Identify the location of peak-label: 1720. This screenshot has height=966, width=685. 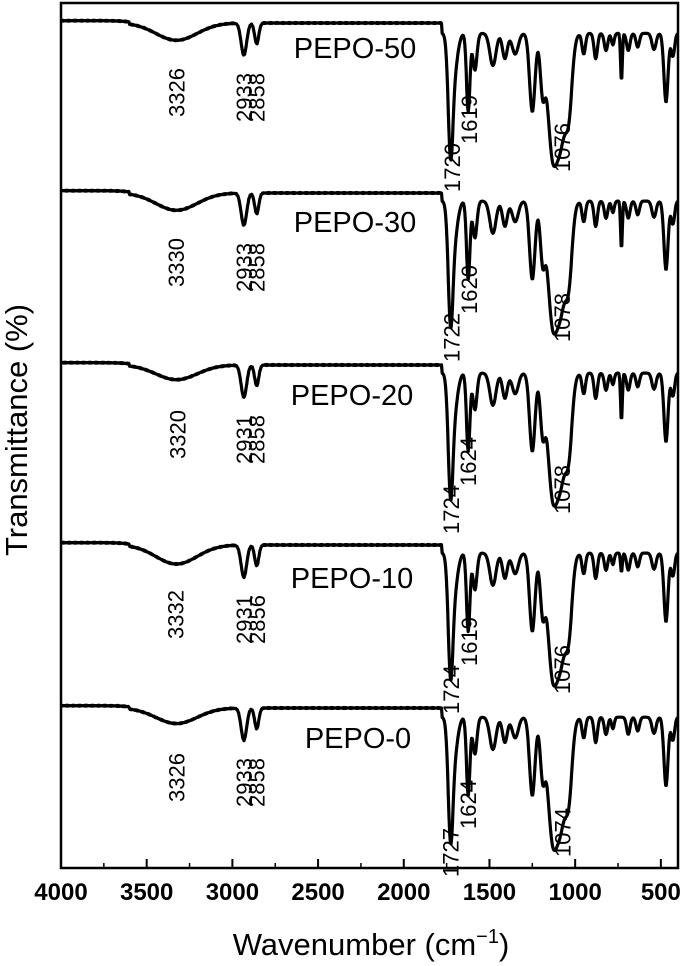
(452, 167).